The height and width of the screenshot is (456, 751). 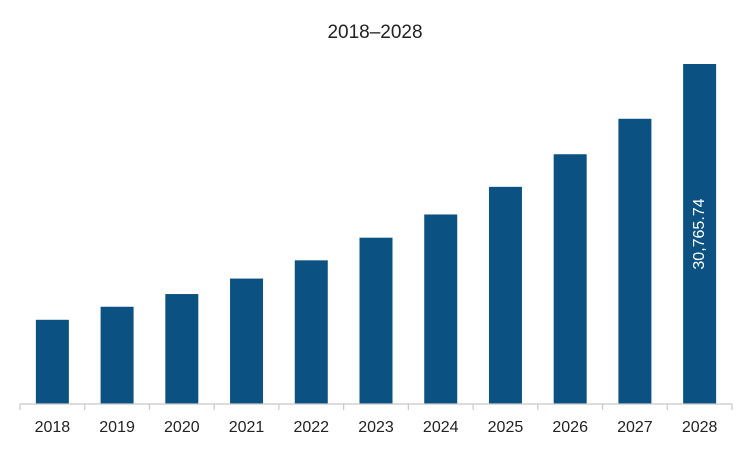 What do you see at coordinates (570, 279) in the screenshot?
I see `bar-2026` at bounding box center [570, 279].